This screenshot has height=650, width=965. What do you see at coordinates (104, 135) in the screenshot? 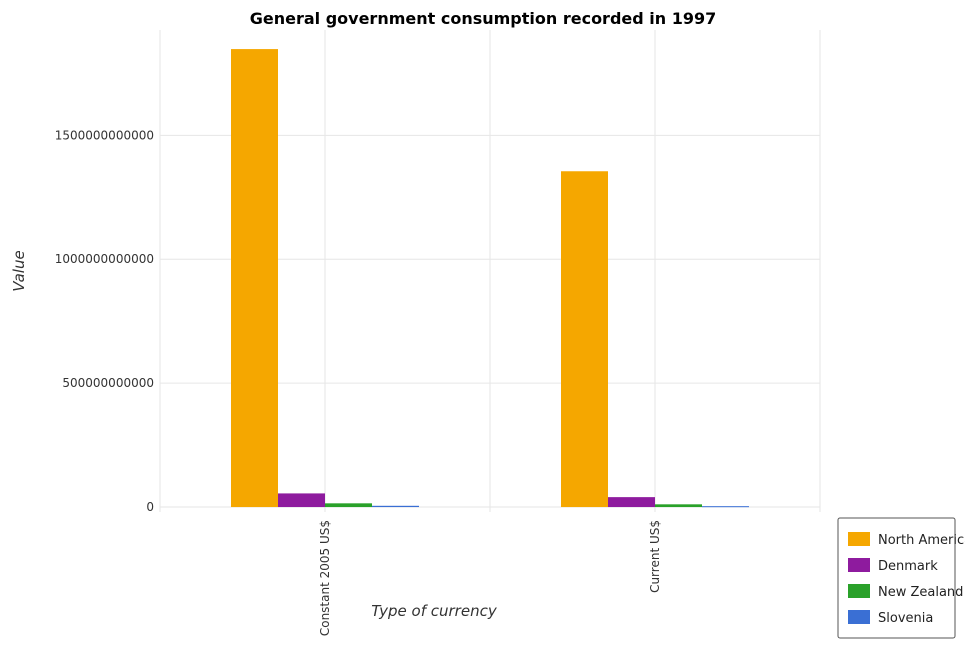
I see `y-tick-label: 1500000000000` at bounding box center [104, 135].